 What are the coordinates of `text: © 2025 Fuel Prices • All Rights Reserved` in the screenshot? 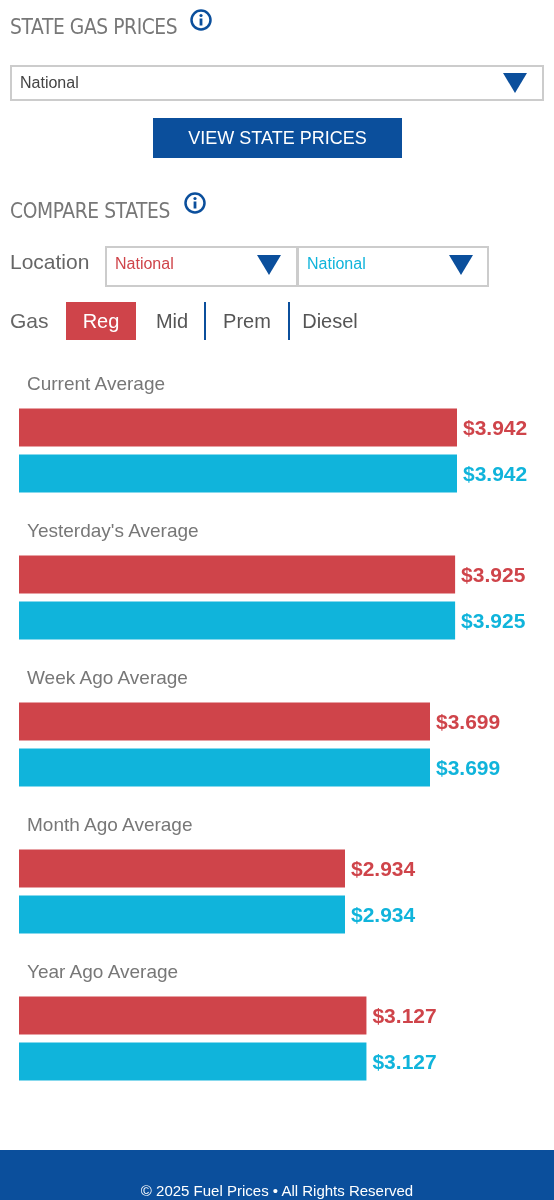 It's located at (277, 1175).